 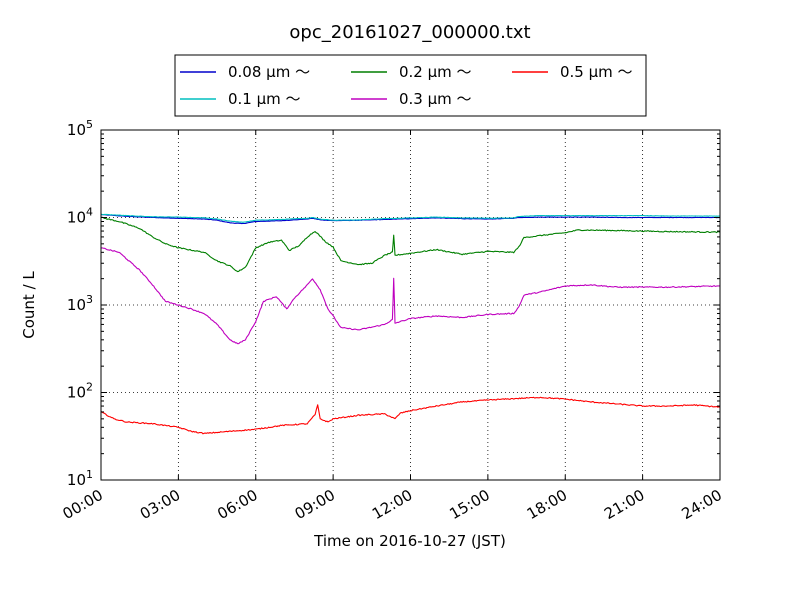 What do you see at coordinates (80, 478) in the screenshot?
I see `y-tick-label: 10¹` at bounding box center [80, 478].